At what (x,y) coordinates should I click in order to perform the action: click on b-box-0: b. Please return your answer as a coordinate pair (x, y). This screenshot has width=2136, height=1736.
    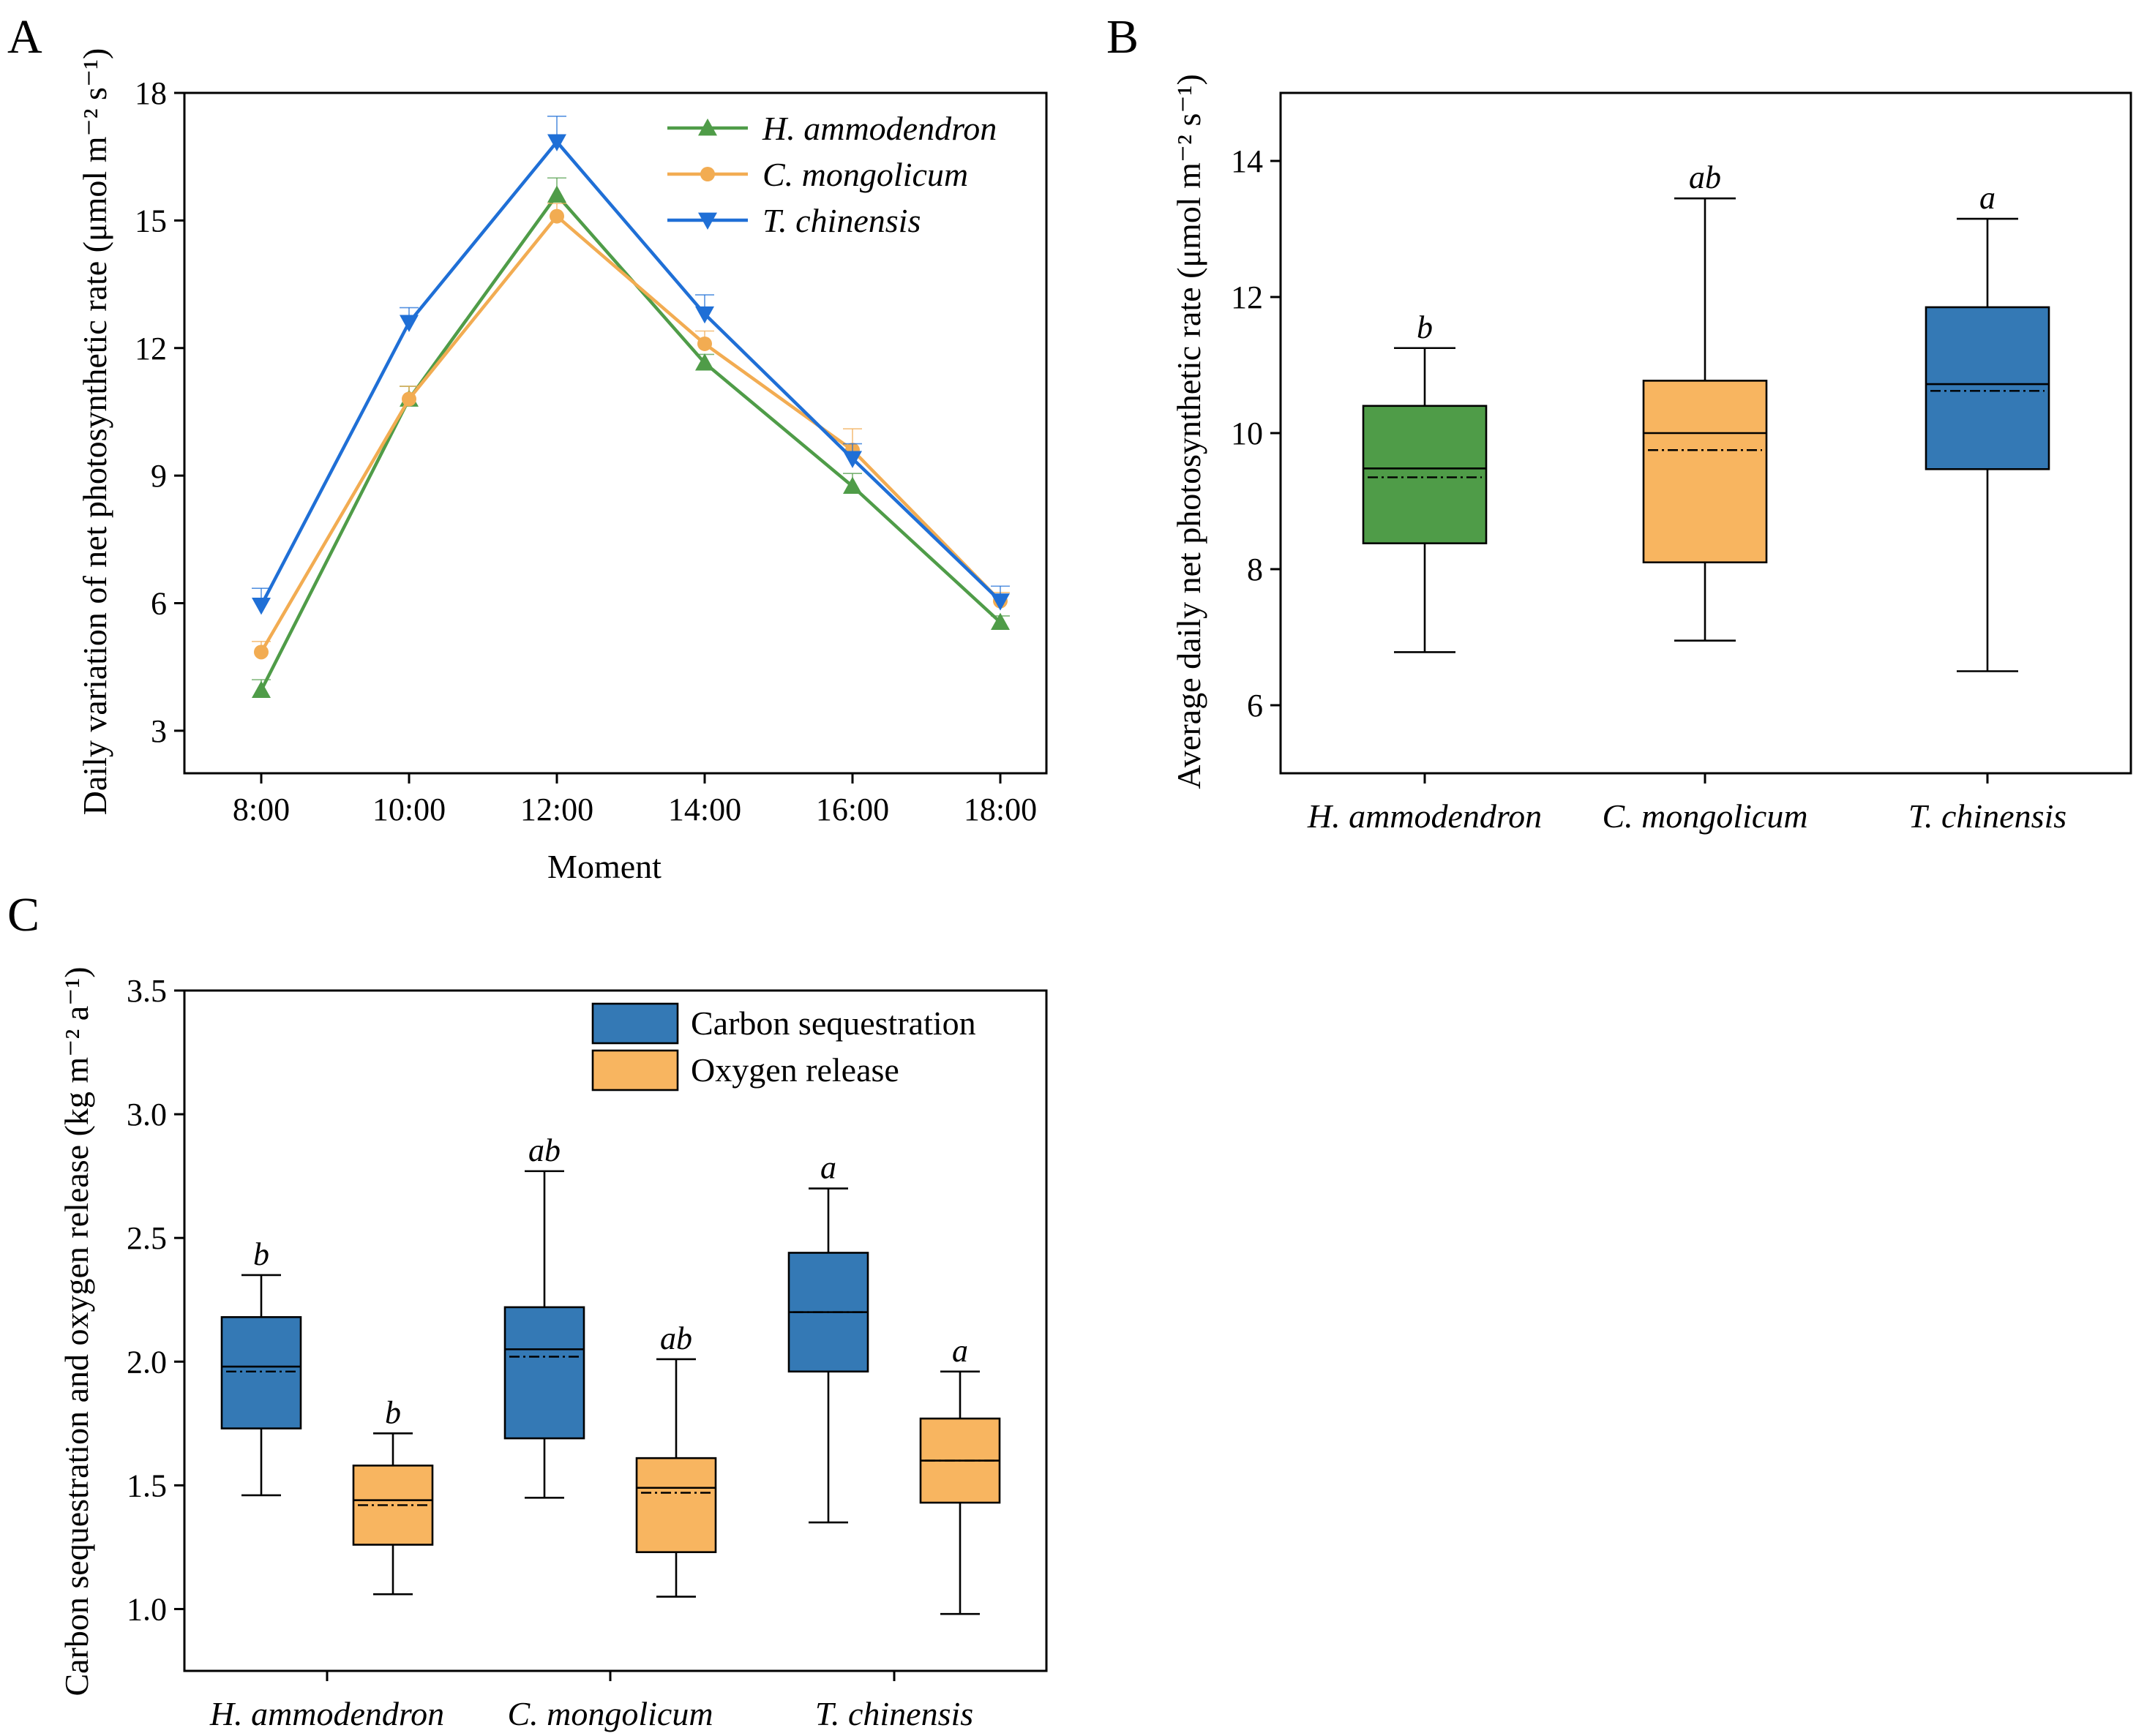
    Looking at the image, I should click on (1425, 481).